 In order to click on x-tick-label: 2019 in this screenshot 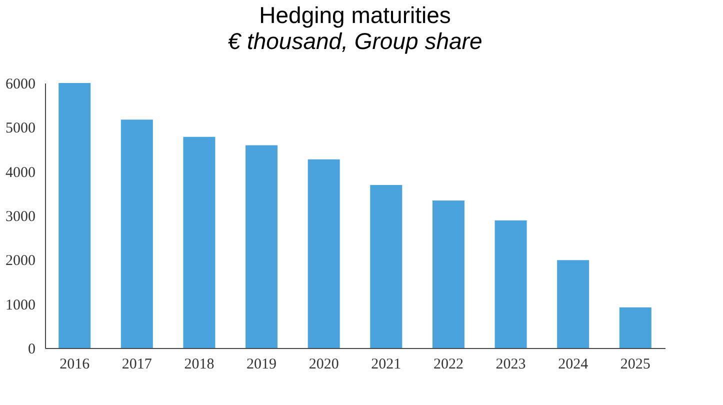, I will do `click(261, 364)`.